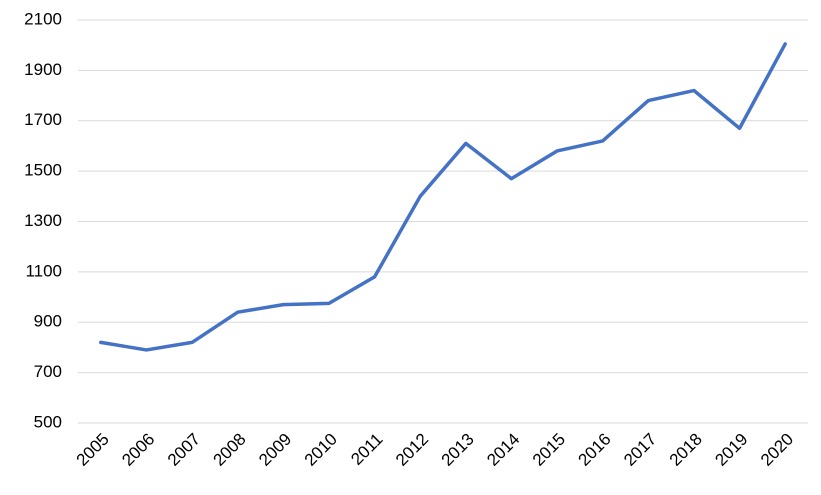 This screenshot has width=821, height=495. What do you see at coordinates (43, 119) in the screenshot?
I see `y-tick-label: 1700` at bounding box center [43, 119].